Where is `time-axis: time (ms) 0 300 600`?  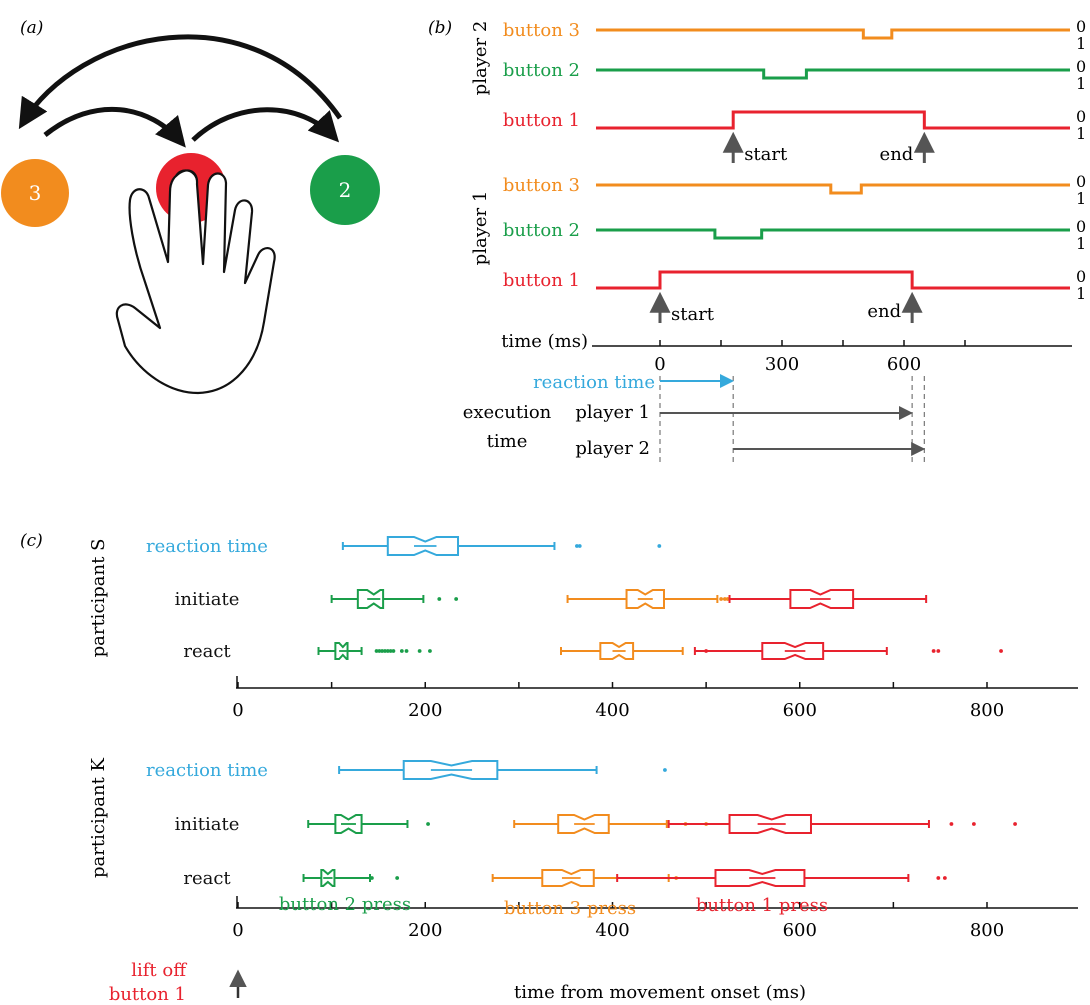
time-axis: time (ms) 0 300 600 is located at coordinates (786, 353).